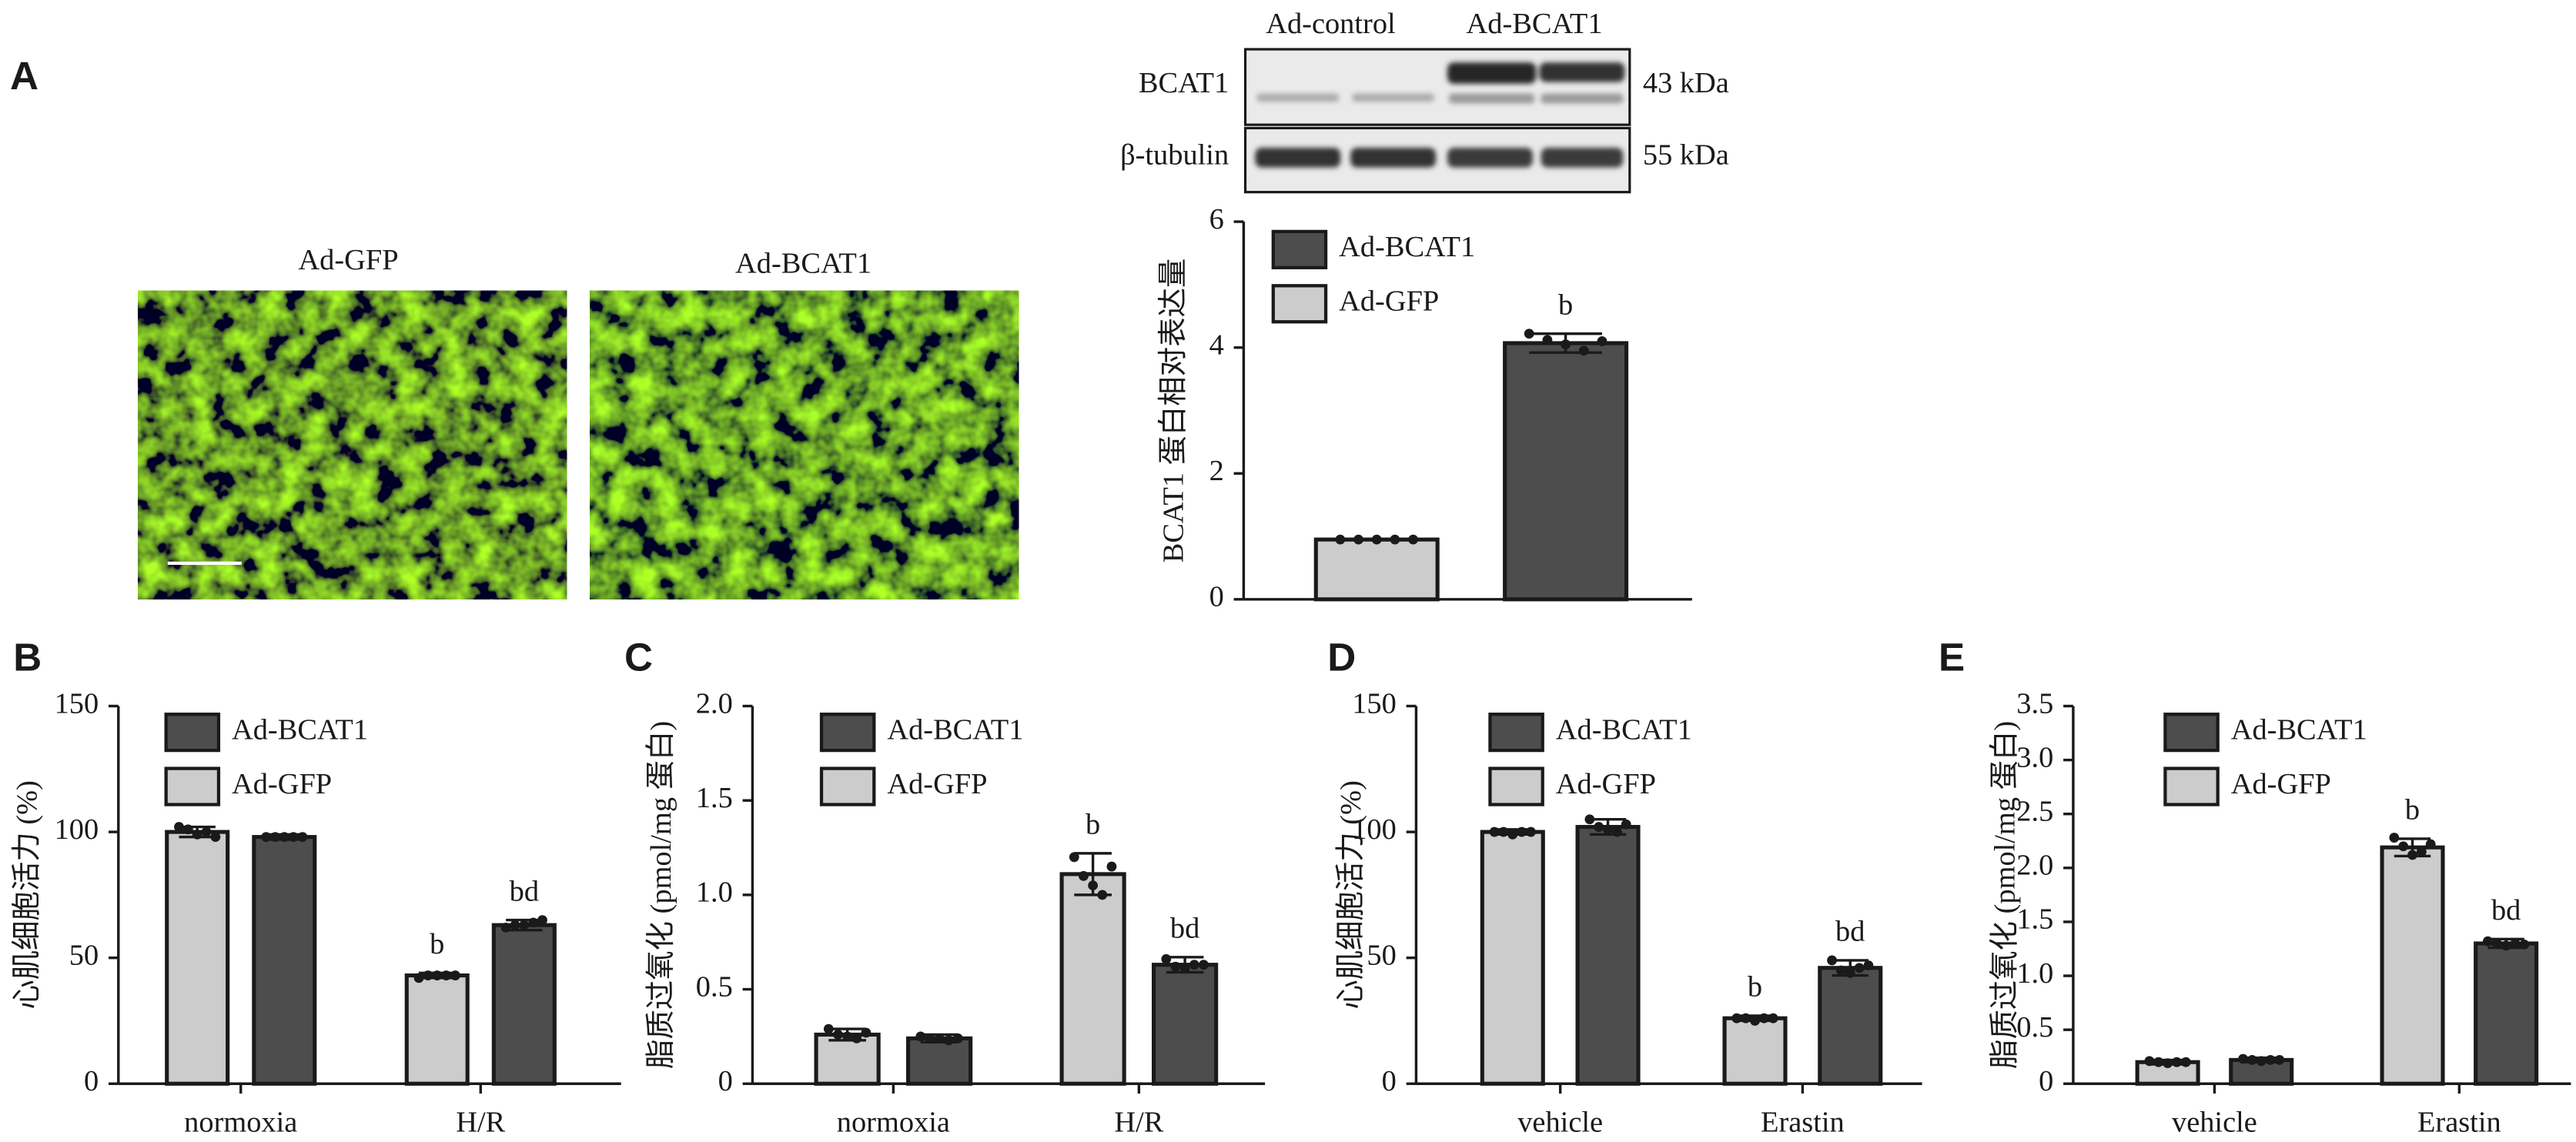 This screenshot has width=2576, height=1142. What do you see at coordinates (1437, 87) in the screenshot?
I see `blot-box` at bounding box center [1437, 87].